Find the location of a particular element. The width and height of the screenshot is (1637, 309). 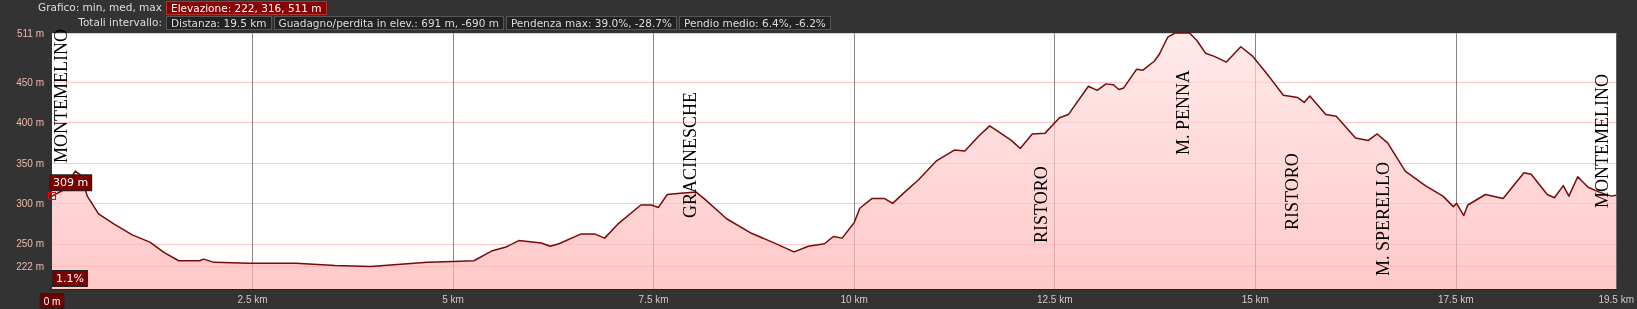

x-tick-label: 15 km is located at coordinates (1255, 299).